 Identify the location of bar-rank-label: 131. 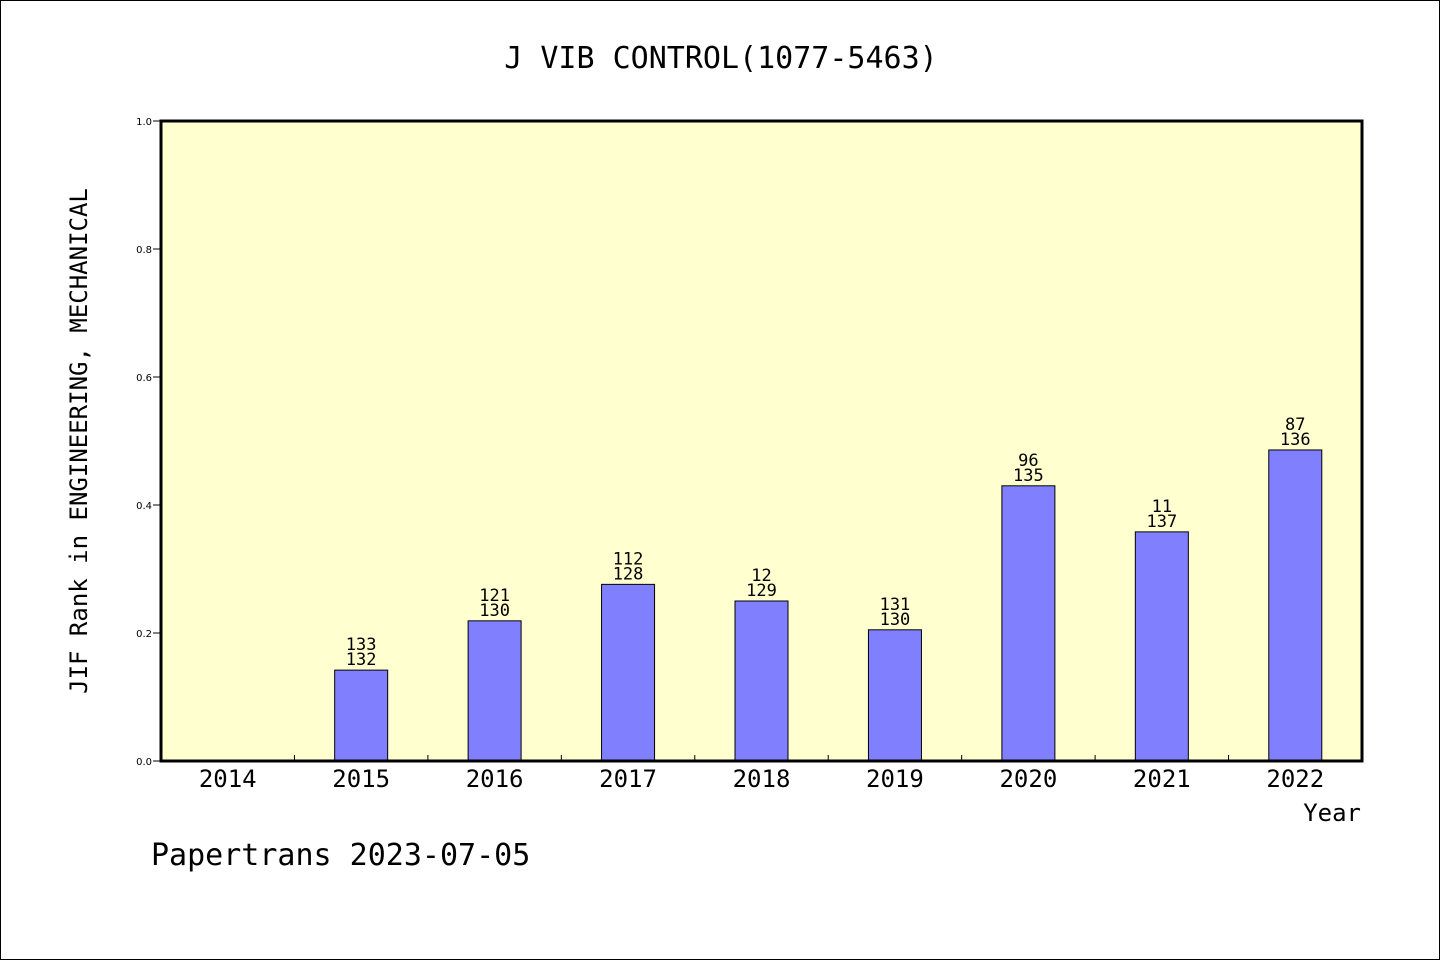
(895, 605).